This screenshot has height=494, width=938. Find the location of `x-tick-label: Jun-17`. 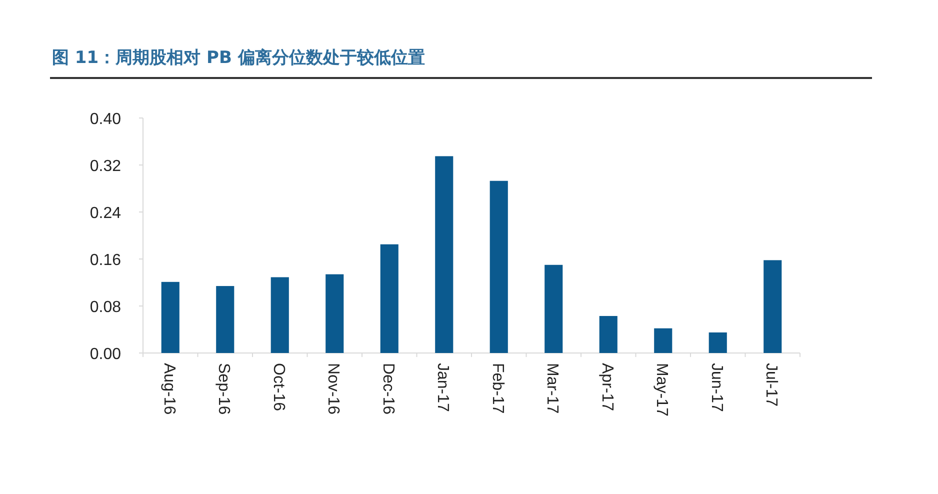

x-tick-label: Jun-17 is located at coordinates (716, 387).